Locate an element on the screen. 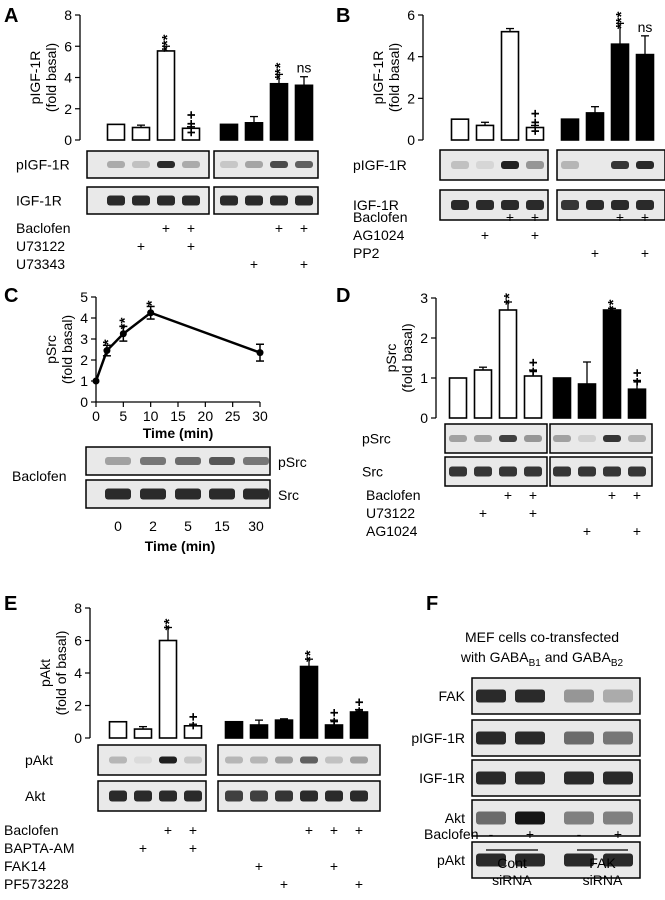 This screenshot has width=665, height=900. treatment-sign-D-0-7: + is located at coordinates (637, 495).